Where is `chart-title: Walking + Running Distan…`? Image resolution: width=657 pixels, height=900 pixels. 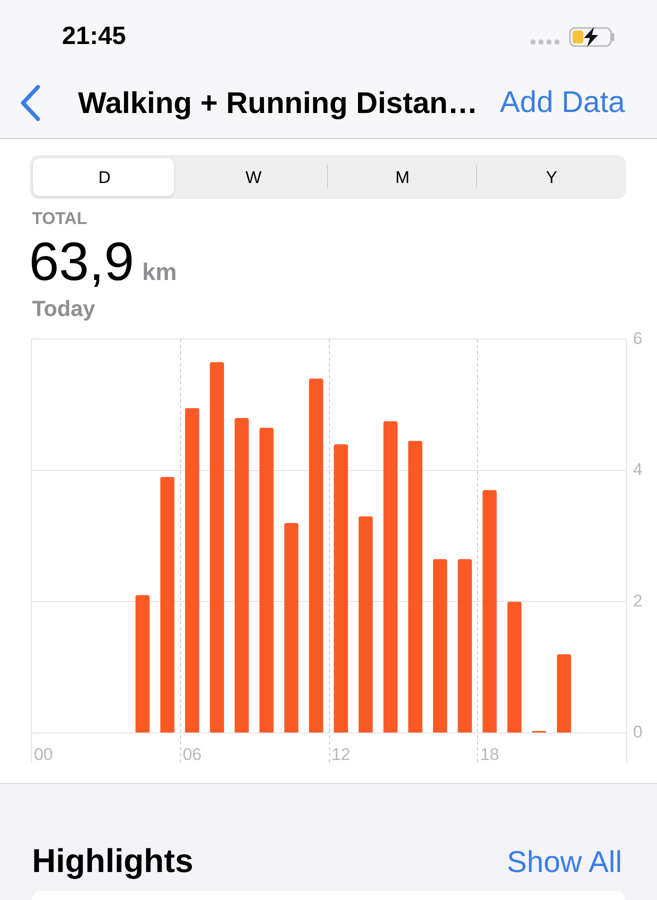
chart-title: Walking + Running Distan… is located at coordinates (278, 103).